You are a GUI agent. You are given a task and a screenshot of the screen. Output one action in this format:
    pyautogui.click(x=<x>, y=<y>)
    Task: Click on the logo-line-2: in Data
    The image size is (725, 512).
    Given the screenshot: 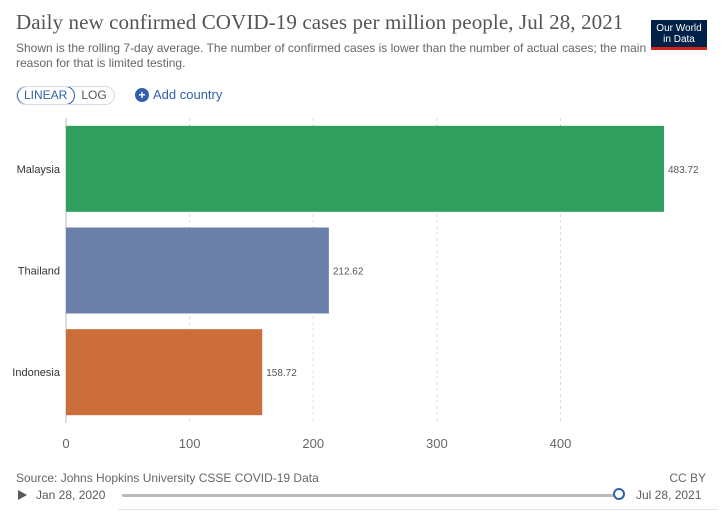 What is the action you would take?
    pyautogui.click(x=679, y=39)
    